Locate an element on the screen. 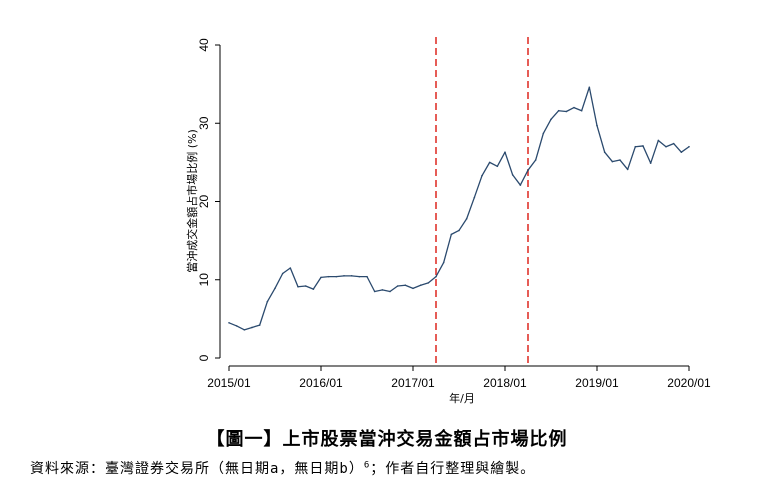 This screenshot has width=774, height=500. y-axis-title: 當沖成交金額占市場比例 (%) is located at coordinates (192, 201).